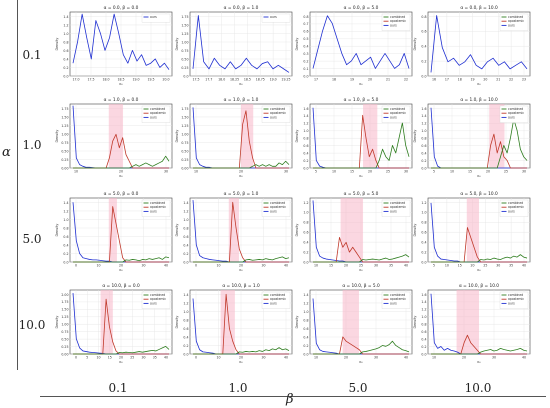  I want to click on y-tick-label: 0.00, so click(64, 354).